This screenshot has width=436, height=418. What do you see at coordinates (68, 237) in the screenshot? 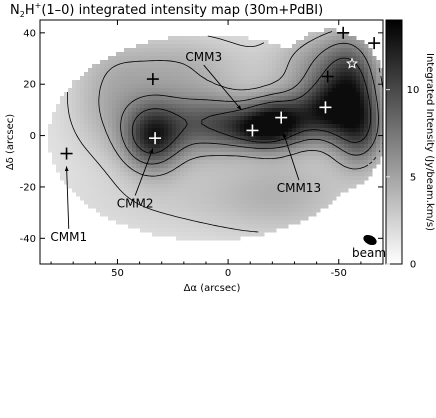
I see `label-cmm1: CMM1` at bounding box center [68, 237].